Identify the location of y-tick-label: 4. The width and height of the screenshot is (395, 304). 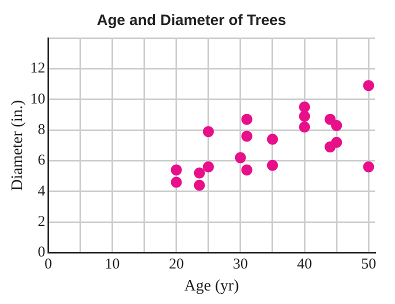
(42, 191).